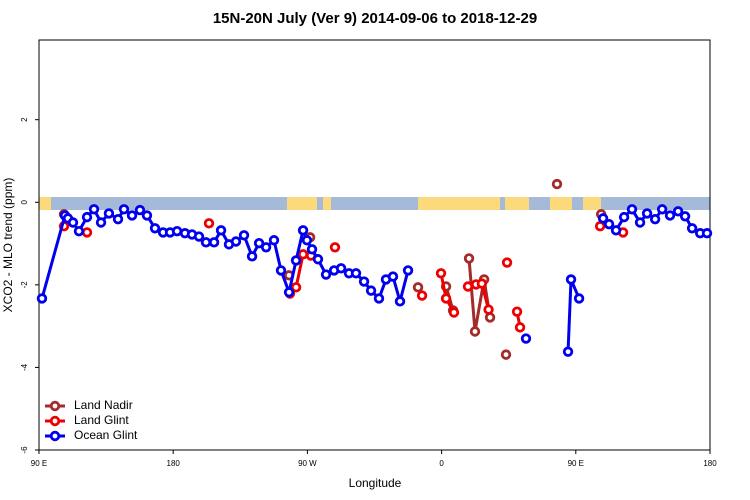 The width and height of the screenshot is (750, 500). Describe the element at coordinates (8, 245) in the screenshot. I see `y-axis-label: XCO2 - MLO trend (ppm)` at that location.